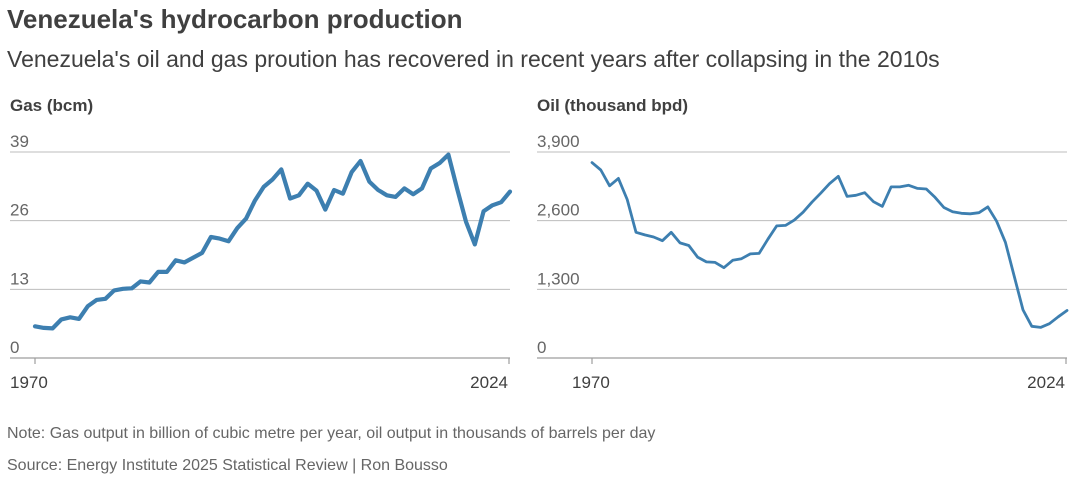 The image size is (1077, 479). I want to click on oil-panel-title: Oil (thousand bpd), so click(612, 105).